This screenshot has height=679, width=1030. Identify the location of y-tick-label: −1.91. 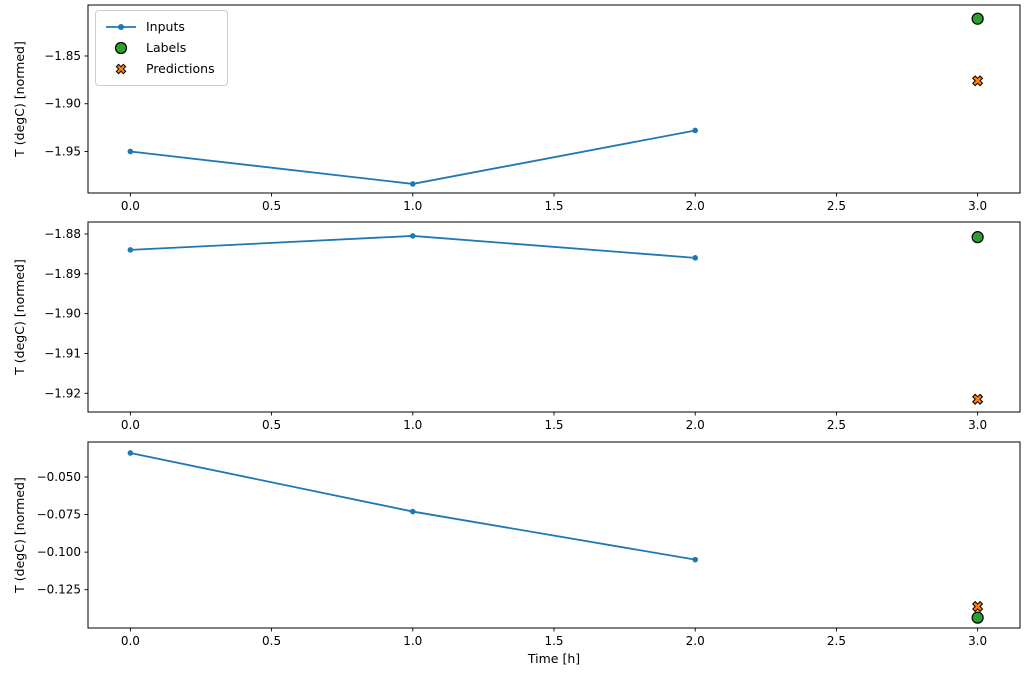
(62, 353).